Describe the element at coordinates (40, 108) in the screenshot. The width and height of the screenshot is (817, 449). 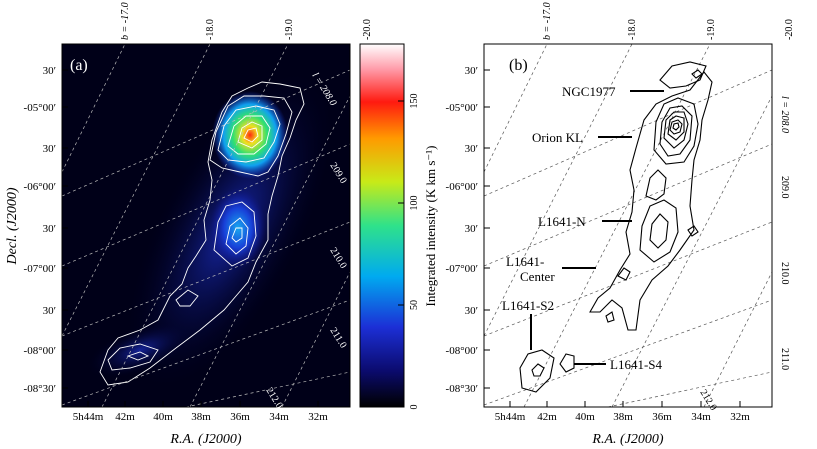
I see `panel-a-dec-tick: -05°00′` at that location.